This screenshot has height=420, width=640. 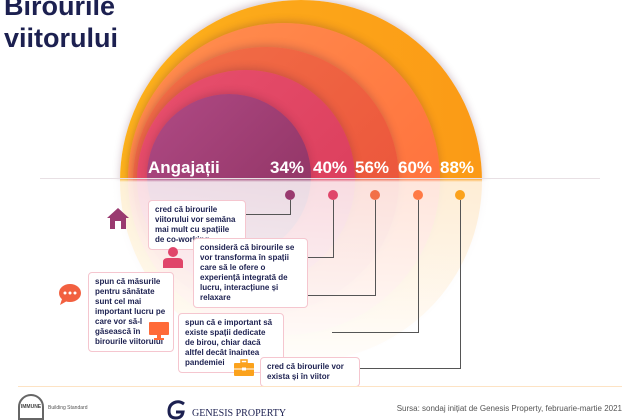 What do you see at coordinates (239, 413) in the screenshot?
I see `genesis-logo-text: GENESIS PROPERTY` at bounding box center [239, 413].